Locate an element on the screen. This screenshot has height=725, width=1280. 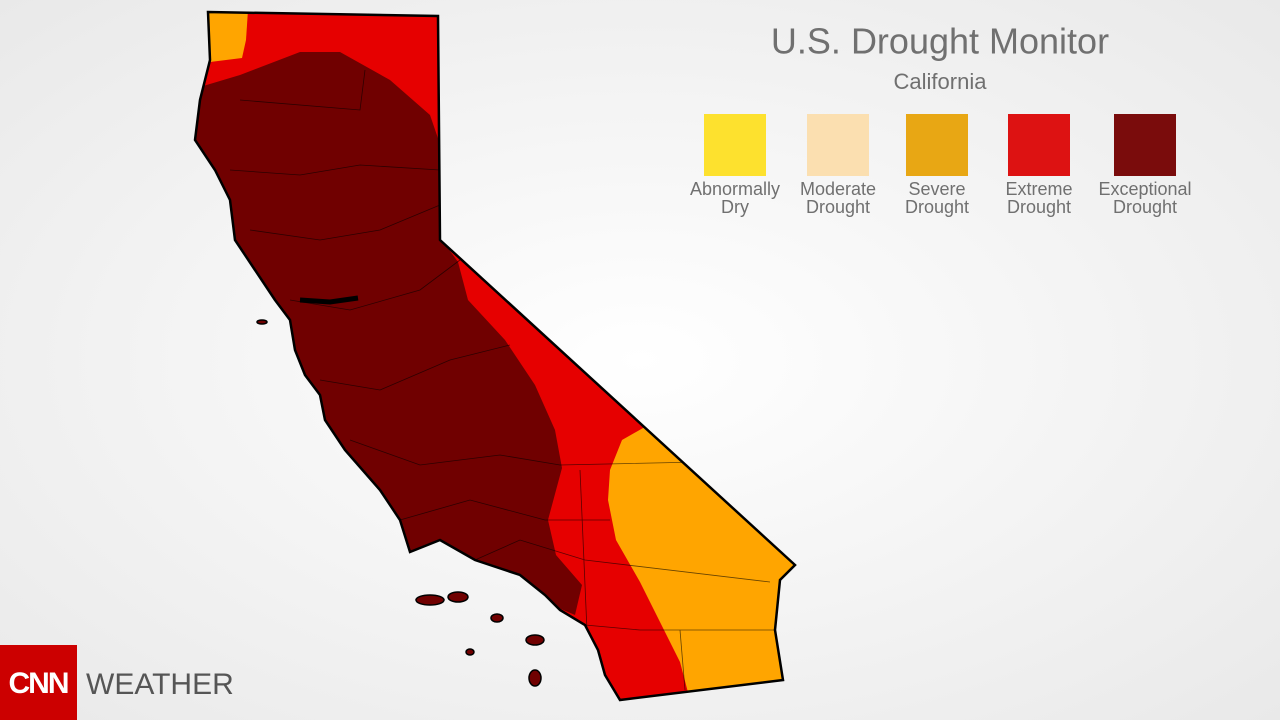
cnn-logo: CNN is located at coordinates (38, 683).